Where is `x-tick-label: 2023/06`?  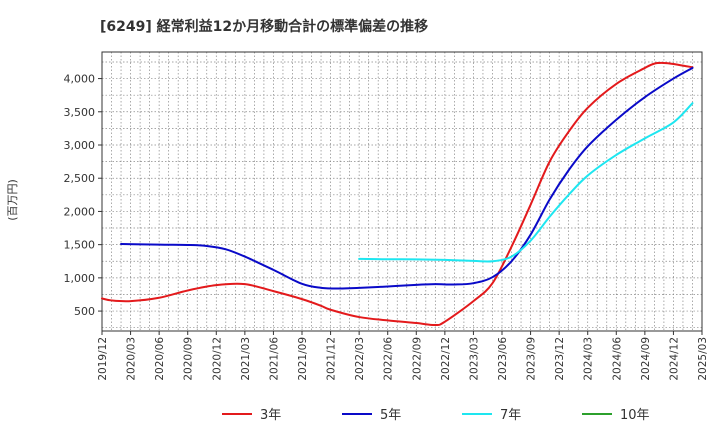 x-tick-label: 2023/06 is located at coordinates (503, 359).